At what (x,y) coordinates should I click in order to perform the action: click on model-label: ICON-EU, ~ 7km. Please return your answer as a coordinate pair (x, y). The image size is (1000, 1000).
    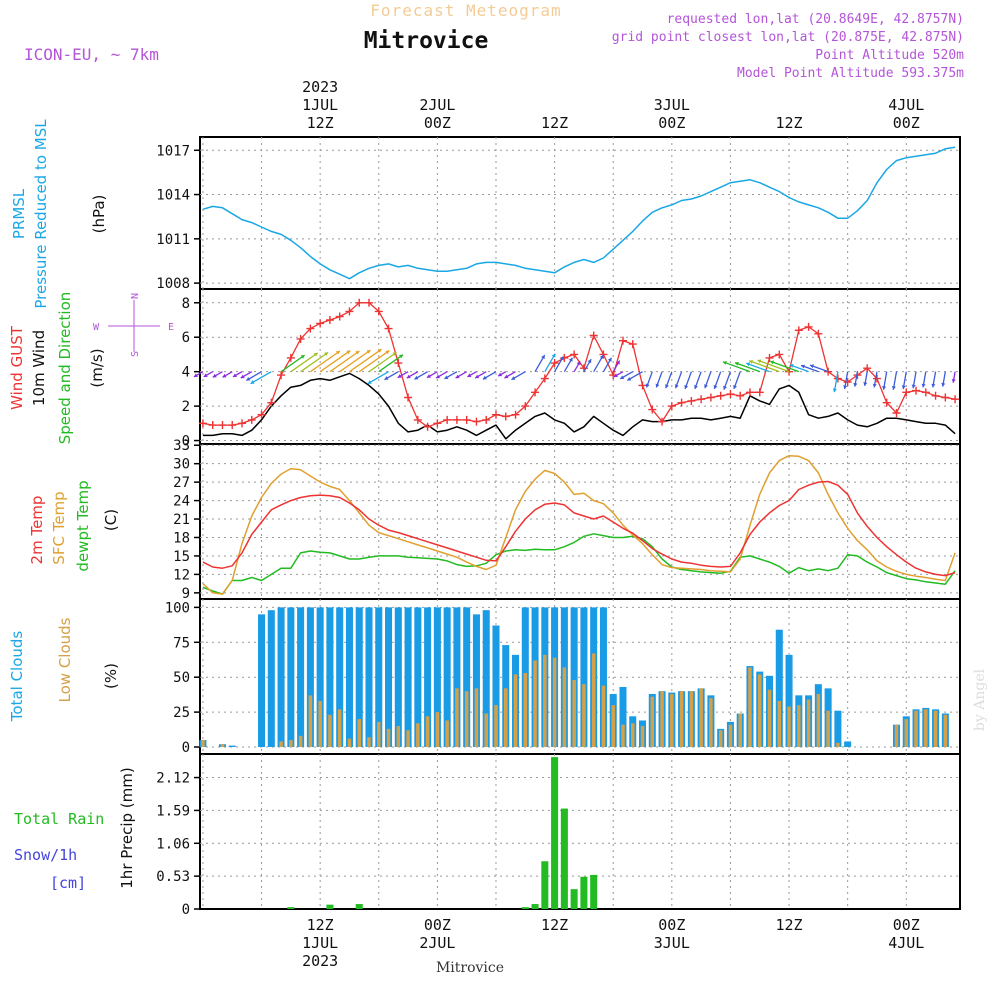
    Looking at the image, I should click on (91, 54).